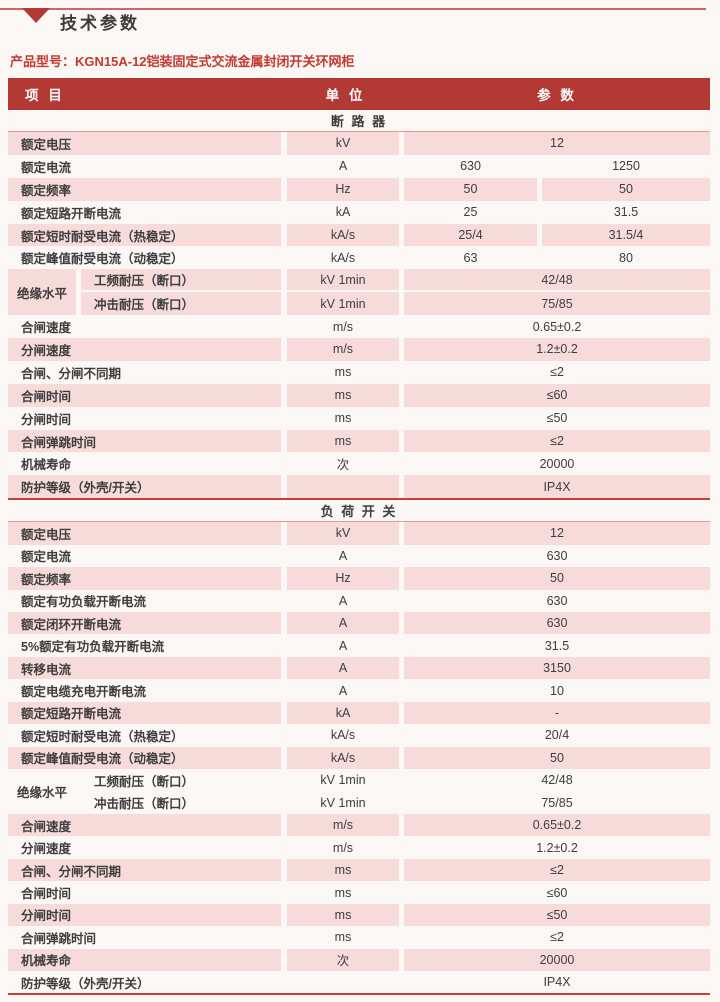  What do you see at coordinates (353, 9) in the screenshot?
I see `top-divider` at bounding box center [353, 9].